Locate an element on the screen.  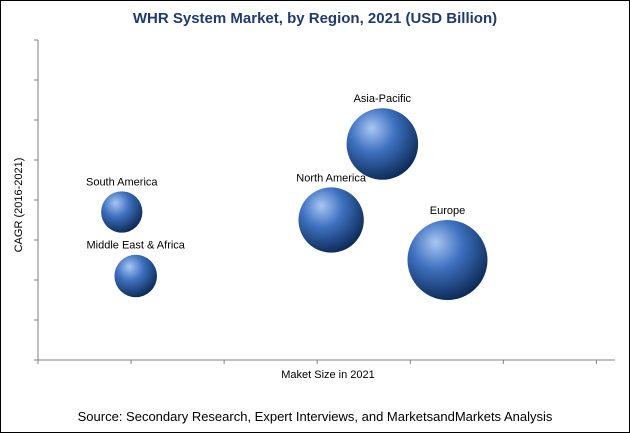
bubble-label: South America is located at coordinates (122, 182).